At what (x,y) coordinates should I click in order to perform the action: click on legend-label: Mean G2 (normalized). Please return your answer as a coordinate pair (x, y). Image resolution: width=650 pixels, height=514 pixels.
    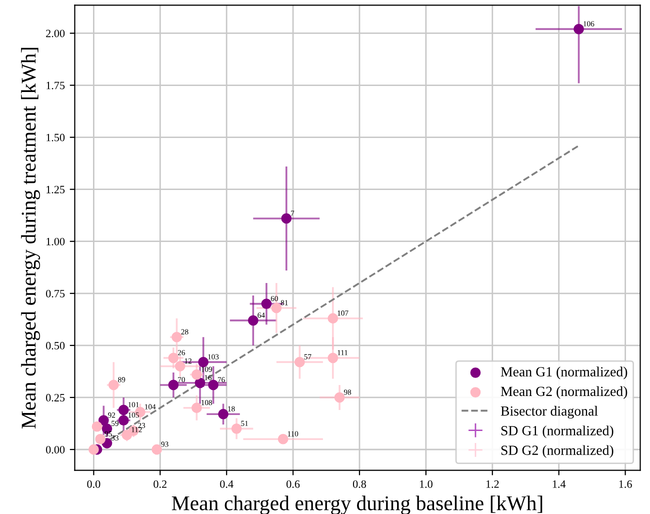
    Looking at the image, I should click on (564, 392).